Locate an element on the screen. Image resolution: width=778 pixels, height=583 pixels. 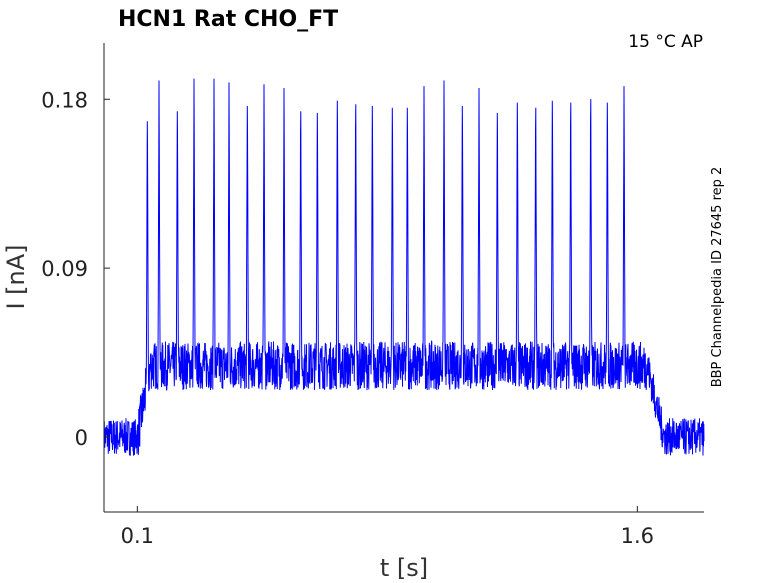
y-tick-label: 0.18 is located at coordinates (64, 100).